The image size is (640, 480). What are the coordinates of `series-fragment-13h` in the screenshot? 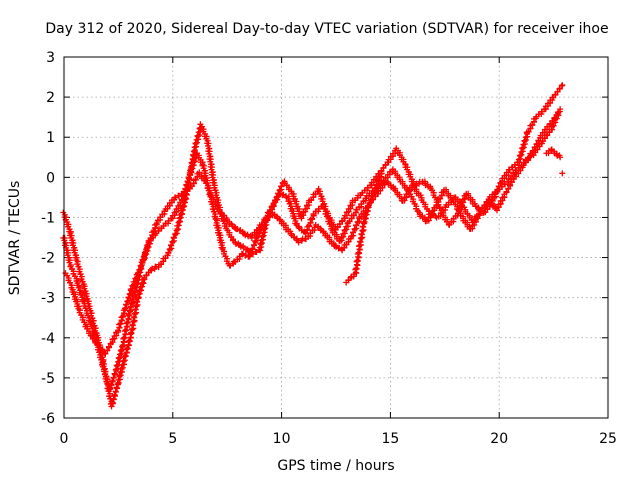 It's located at (364, 228).